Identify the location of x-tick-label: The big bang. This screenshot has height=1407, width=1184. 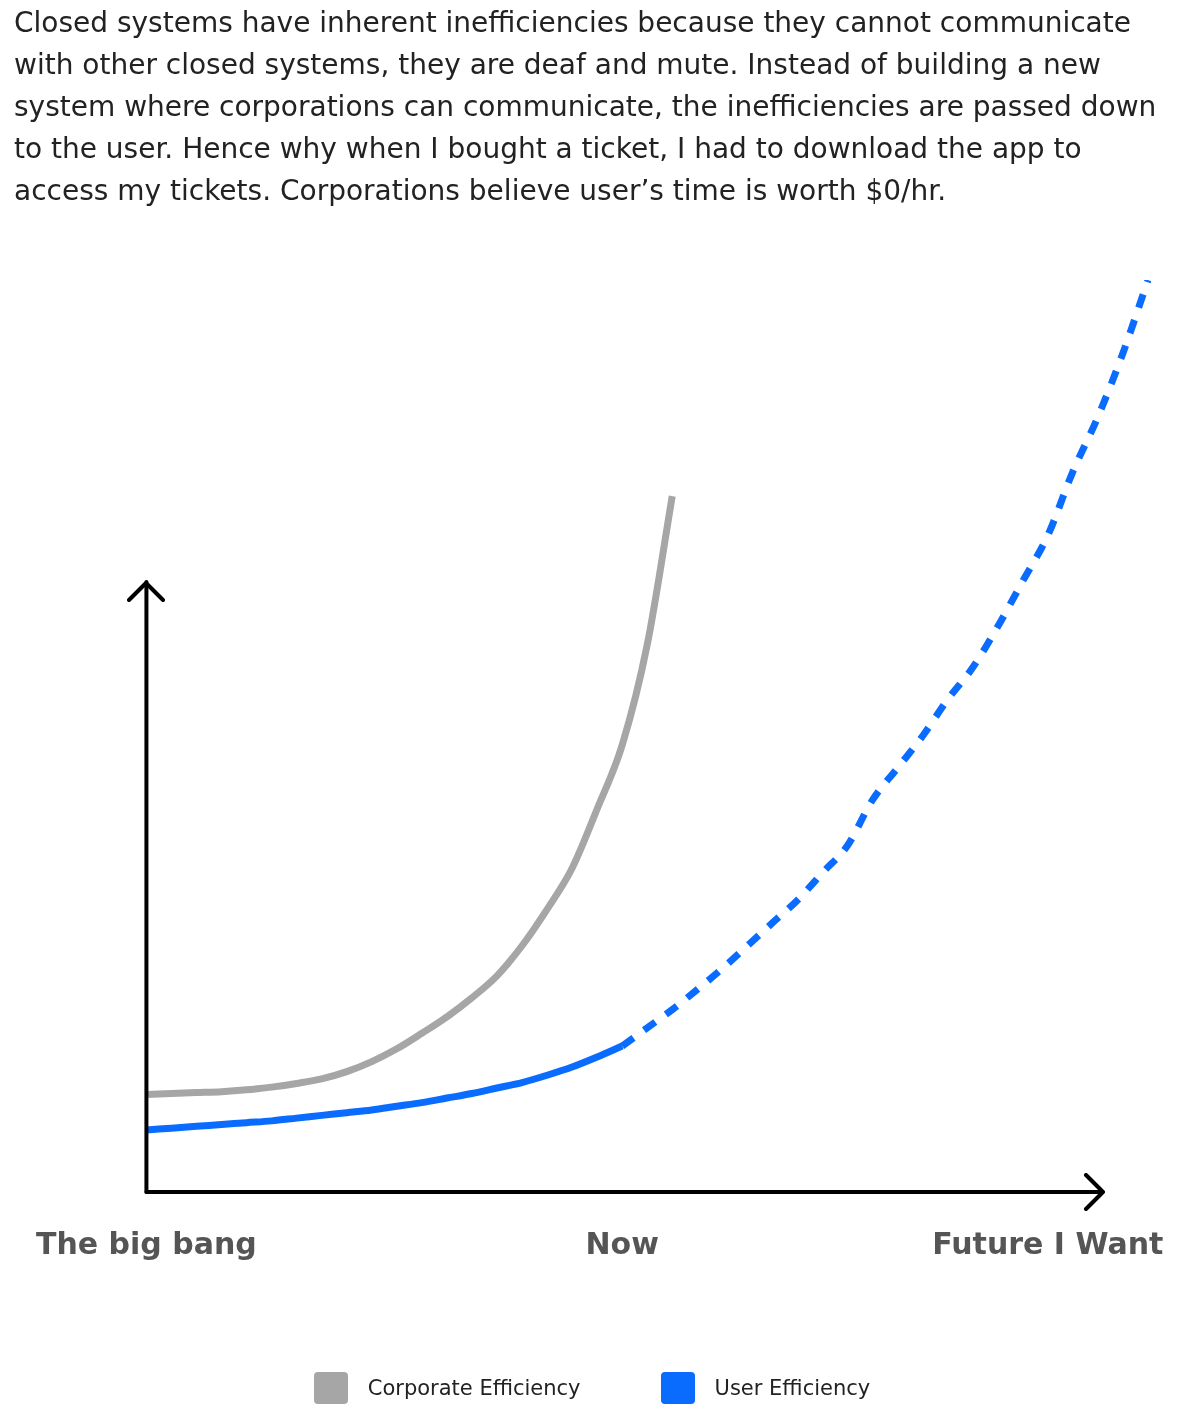
(146, 1243).